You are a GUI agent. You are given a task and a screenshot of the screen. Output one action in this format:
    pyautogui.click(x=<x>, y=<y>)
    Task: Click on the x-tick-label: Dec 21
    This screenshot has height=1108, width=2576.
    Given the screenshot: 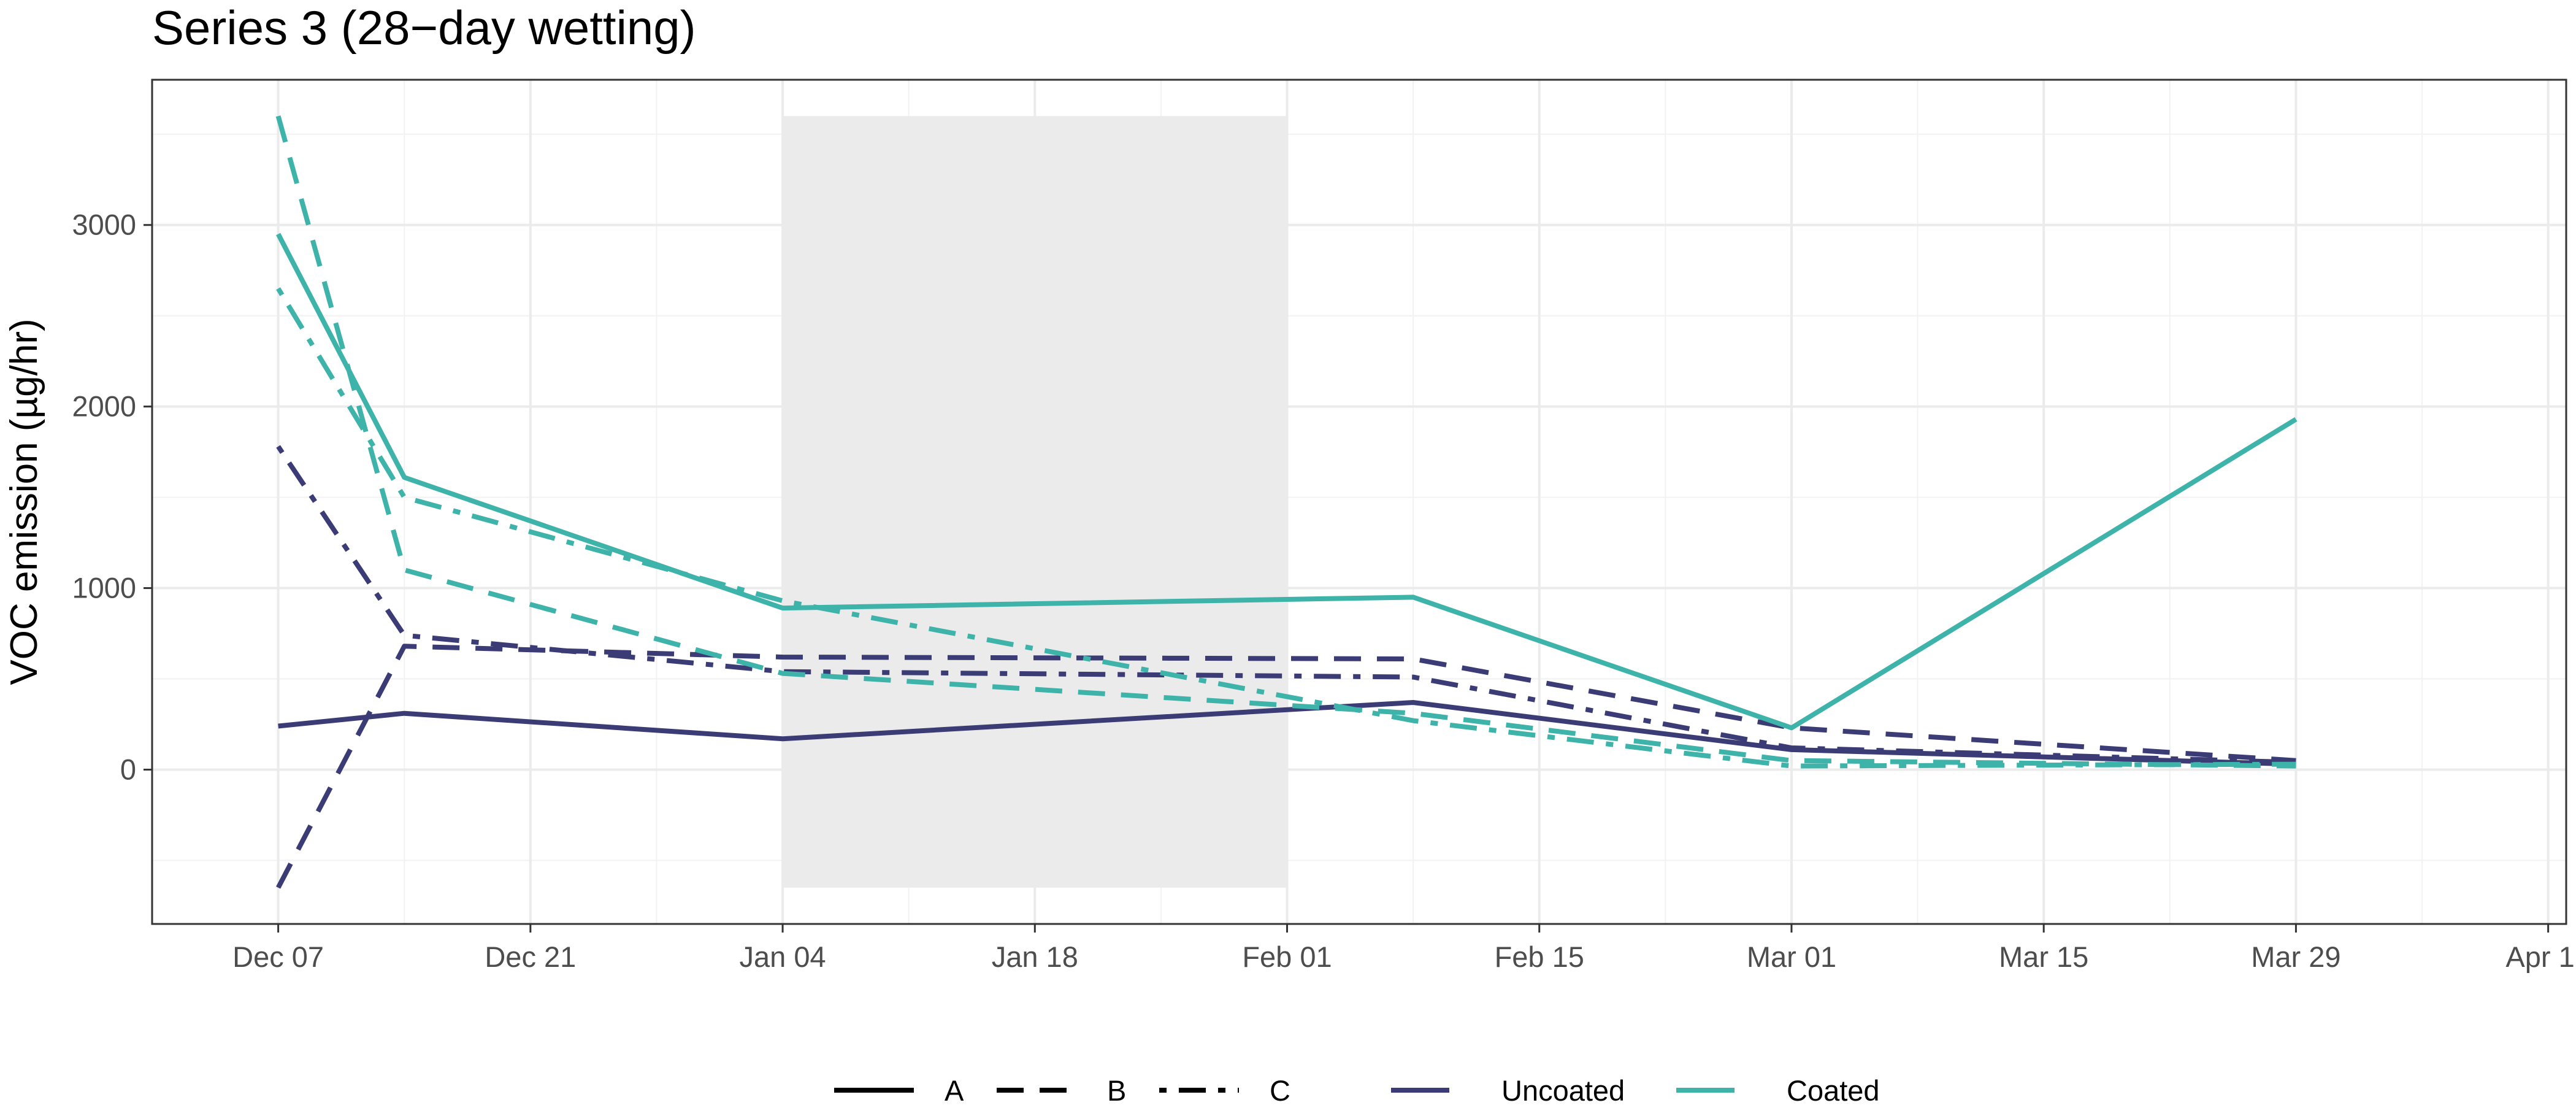 What is the action you would take?
    pyautogui.click(x=530, y=957)
    